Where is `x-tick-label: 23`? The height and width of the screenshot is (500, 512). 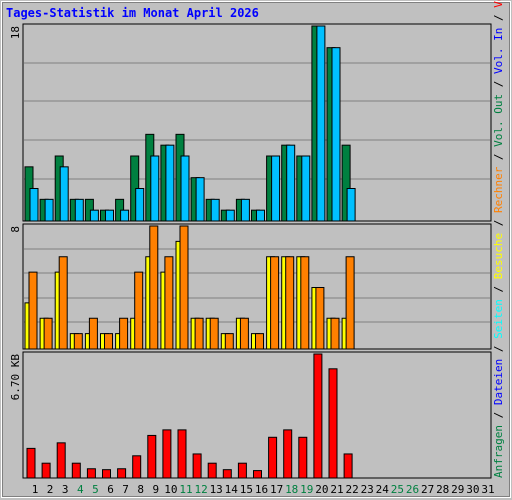 x-tick-label: 23 is located at coordinates (367, 489).